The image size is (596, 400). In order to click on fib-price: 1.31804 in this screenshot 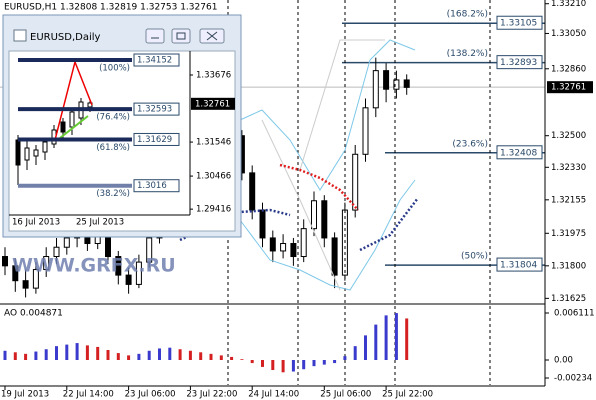, I will do `click(518, 266)`.